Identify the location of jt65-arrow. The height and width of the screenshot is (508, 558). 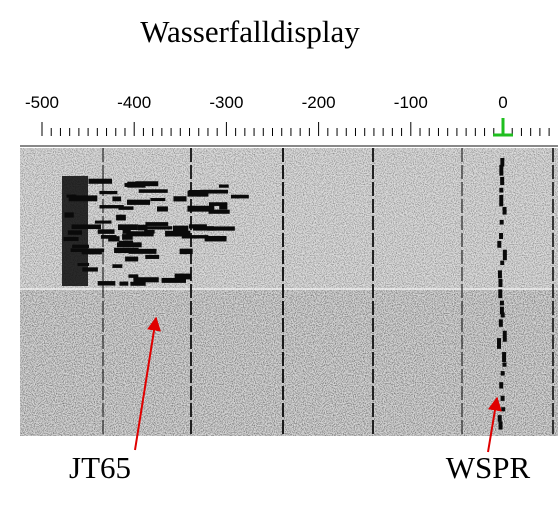
(147, 383).